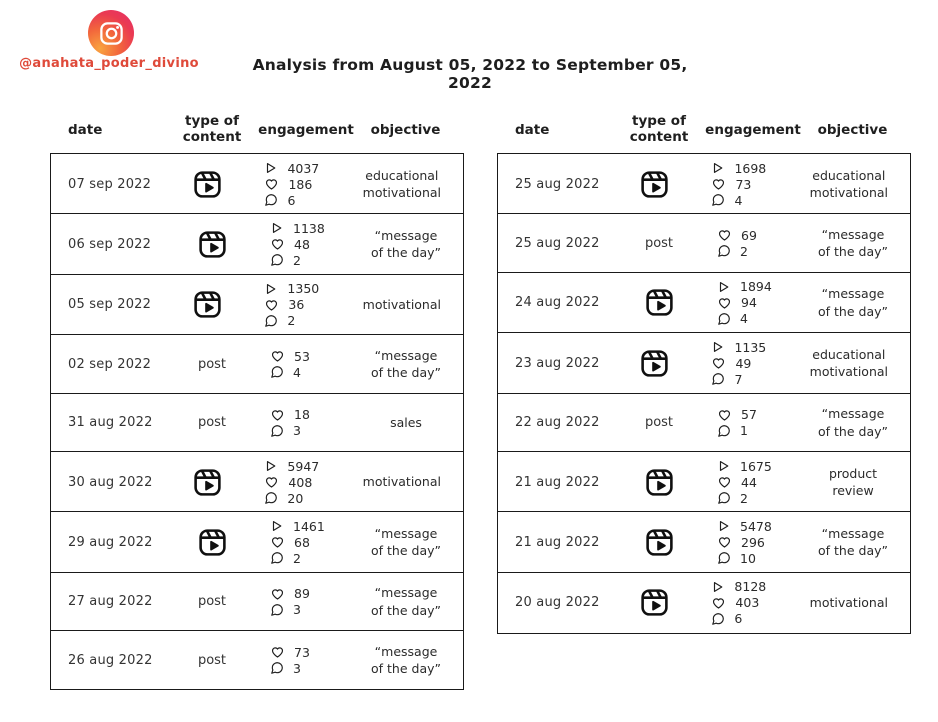 The height and width of the screenshot is (722, 938). I want to click on engagement-cell: 53 4, so click(306, 364).